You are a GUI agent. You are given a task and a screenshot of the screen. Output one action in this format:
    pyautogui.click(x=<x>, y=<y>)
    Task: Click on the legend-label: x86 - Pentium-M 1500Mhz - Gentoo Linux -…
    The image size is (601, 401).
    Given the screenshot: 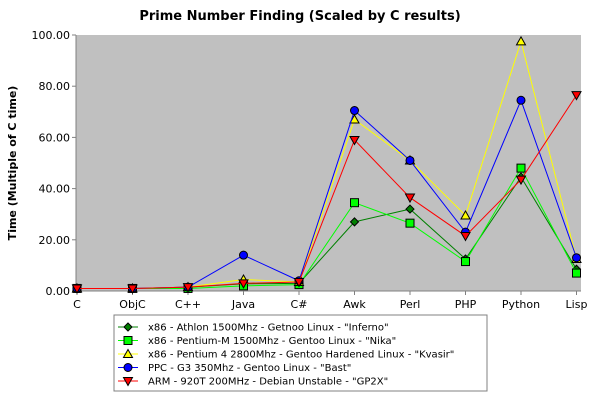 What is the action you would take?
    pyautogui.click(x=272, y=341)
    